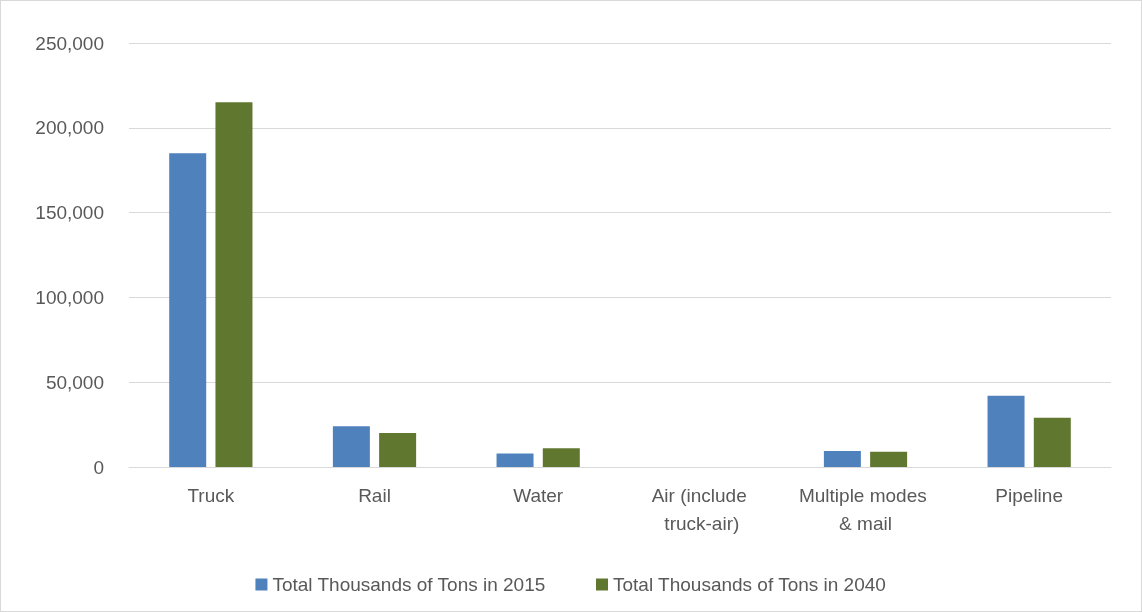 This screenshot has height=612, width=1142. What do you see at coordinates (69, 213) in the screenshot?
I see `y-tick-label: 150,000` at bounding box center [69, 213].